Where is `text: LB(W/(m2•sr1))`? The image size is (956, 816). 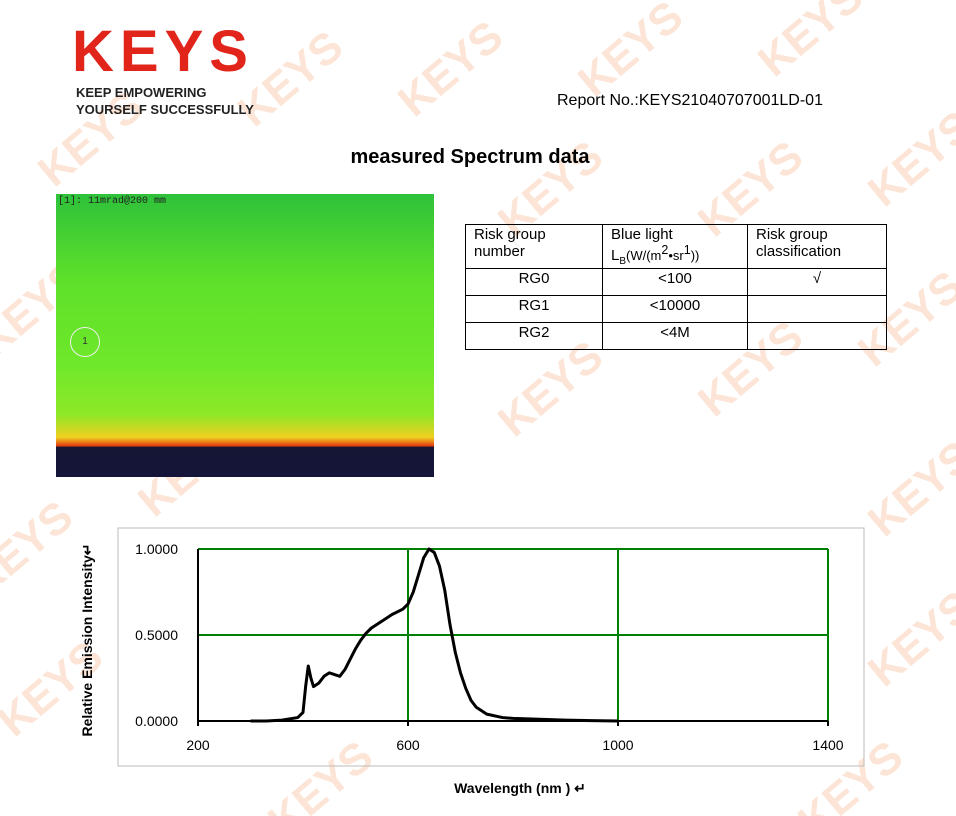
text: LB(W/(m2•sr1)) is located at coordinates (675, 255).